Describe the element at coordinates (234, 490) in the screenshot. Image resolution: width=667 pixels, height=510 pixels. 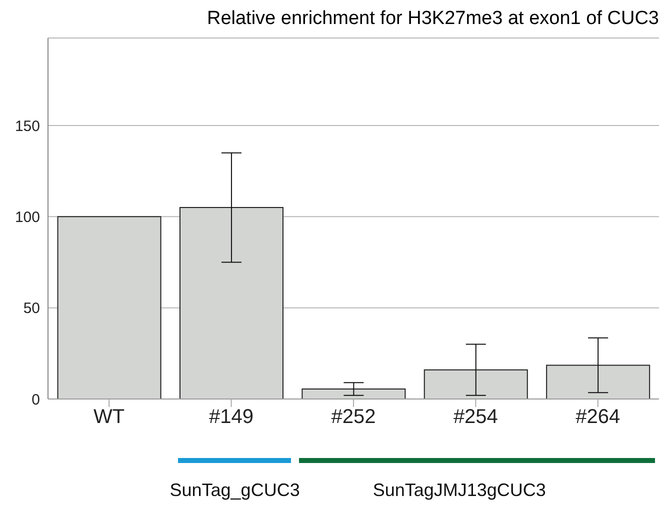
I see `text: SunTag_gCUC3` at that location.